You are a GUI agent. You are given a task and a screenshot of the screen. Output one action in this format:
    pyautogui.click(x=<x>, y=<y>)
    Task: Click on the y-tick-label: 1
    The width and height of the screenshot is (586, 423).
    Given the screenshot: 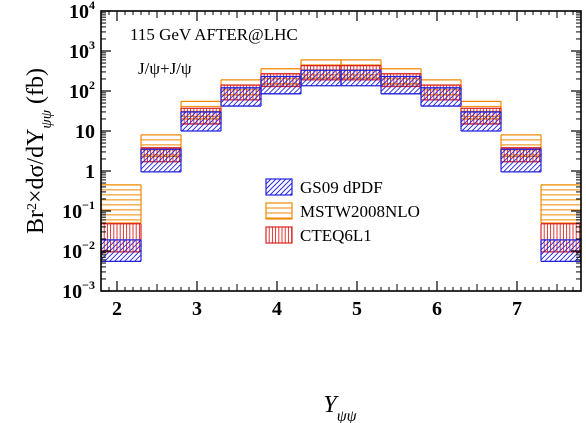 What is the action you would take?
    pyautogui.click(x=90, y=172)
    